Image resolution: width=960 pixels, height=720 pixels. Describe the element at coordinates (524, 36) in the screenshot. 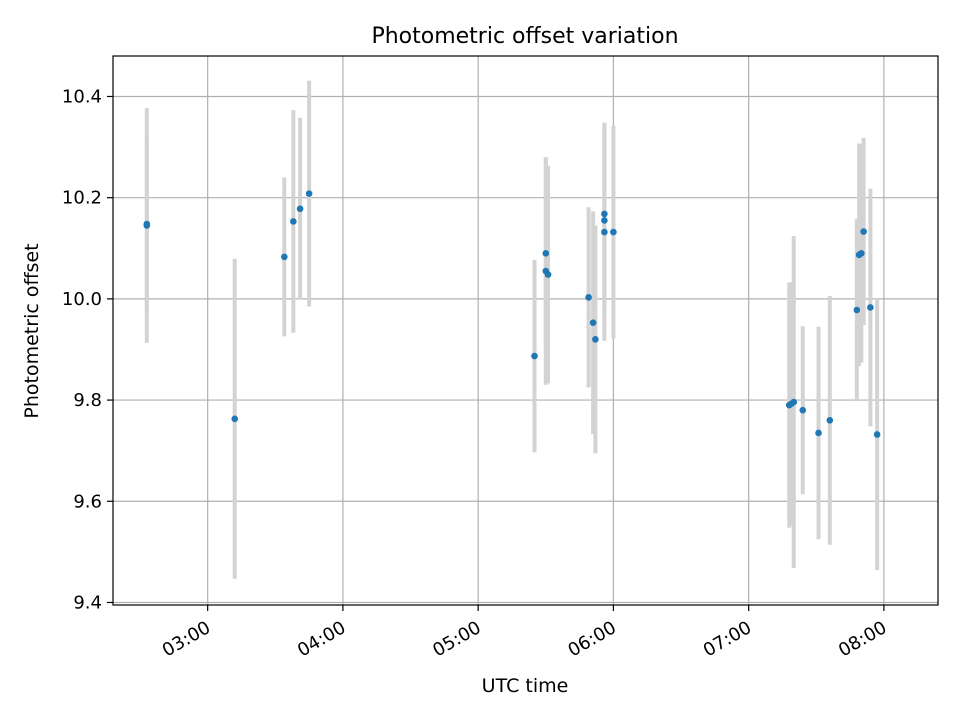

I see `chart-title: Photometric offset variation` at that location.